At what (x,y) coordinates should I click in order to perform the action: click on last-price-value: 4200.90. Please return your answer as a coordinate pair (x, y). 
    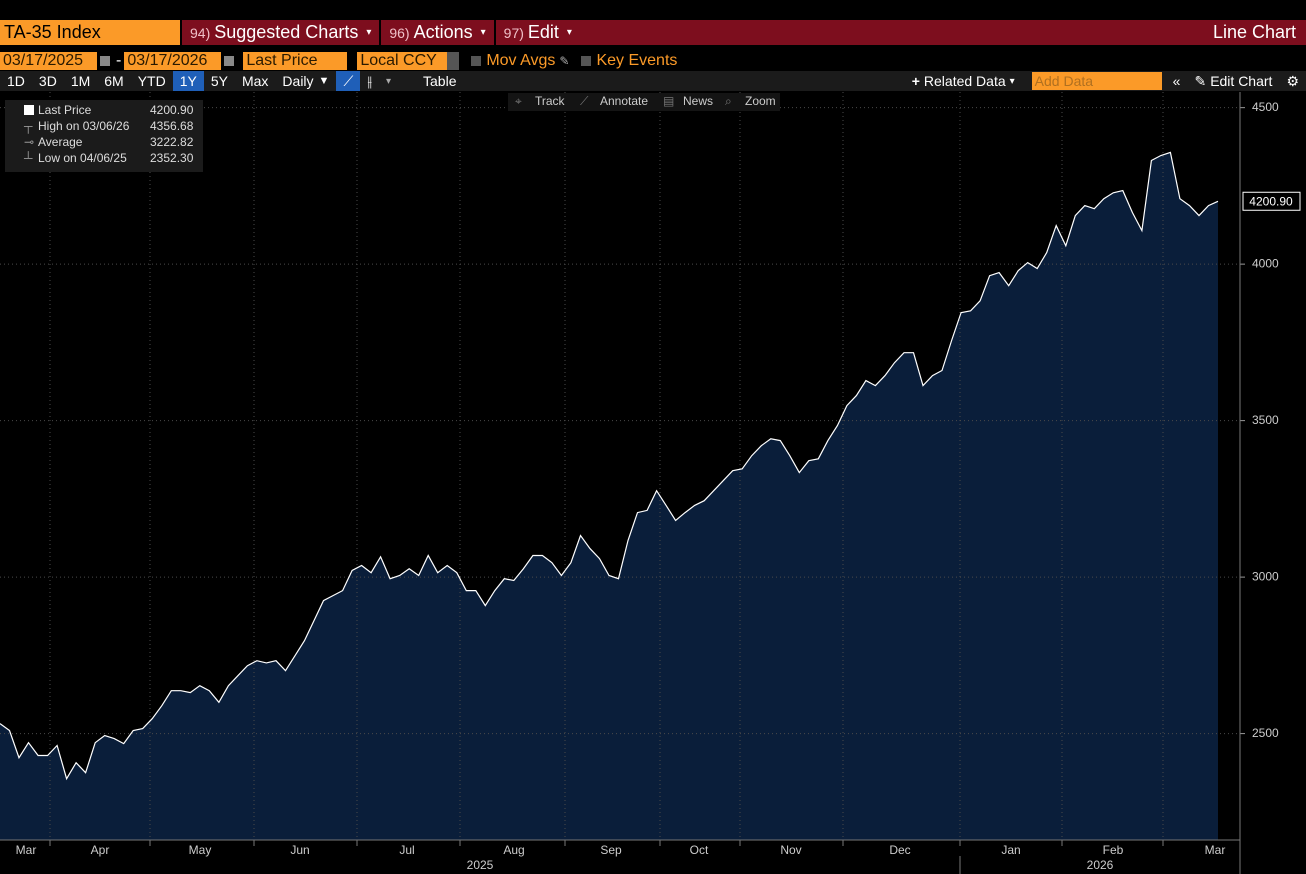
    Looking at the image, I should click on (1271, 201).